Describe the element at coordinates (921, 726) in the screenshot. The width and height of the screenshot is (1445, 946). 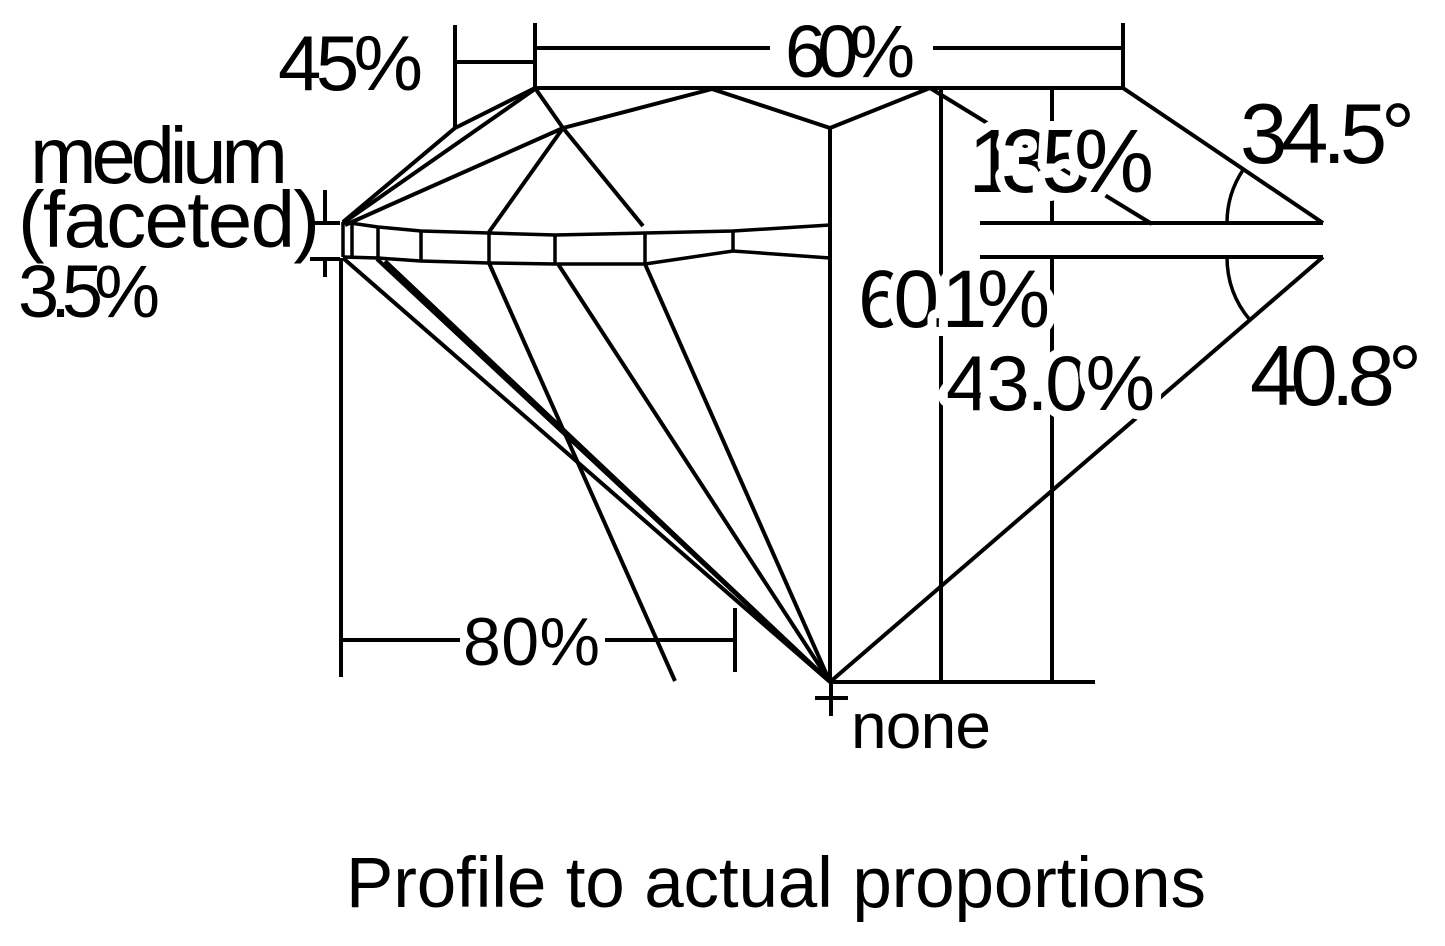
I see `culet-label: none` at that location.